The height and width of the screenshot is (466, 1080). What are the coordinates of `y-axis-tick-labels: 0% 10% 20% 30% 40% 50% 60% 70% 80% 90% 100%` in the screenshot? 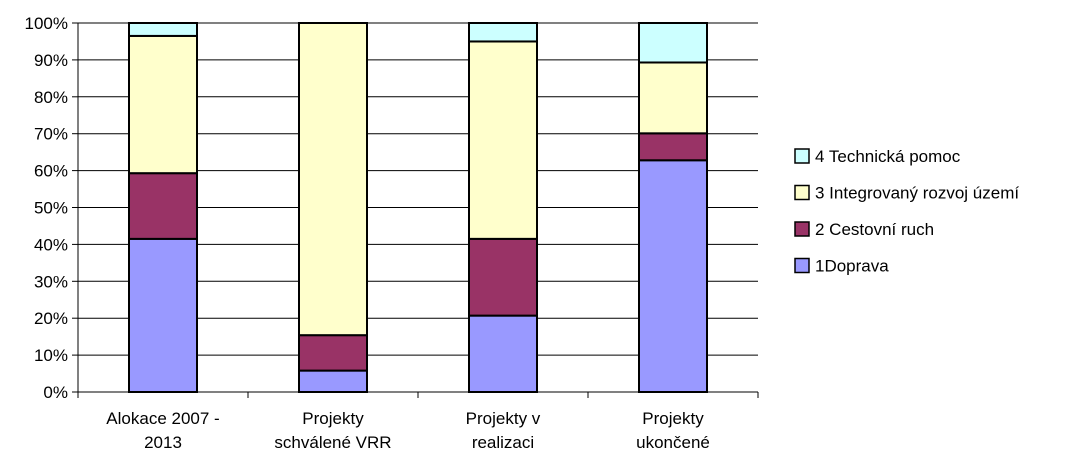 It's located at (46, 208).